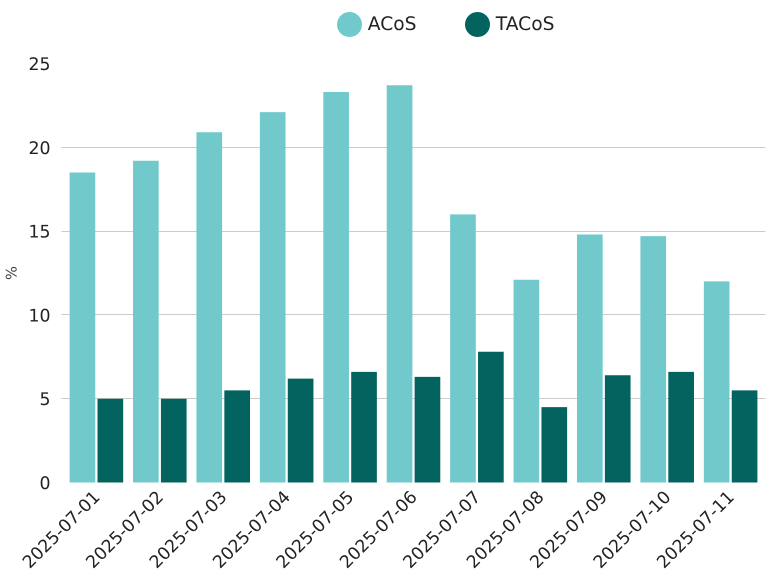 Image resolution: width=773 pixels, height=583 pixels. Describe the element at coordinates (392, 24) in the screenshot. I see `legend-label: ACoS` at that location.